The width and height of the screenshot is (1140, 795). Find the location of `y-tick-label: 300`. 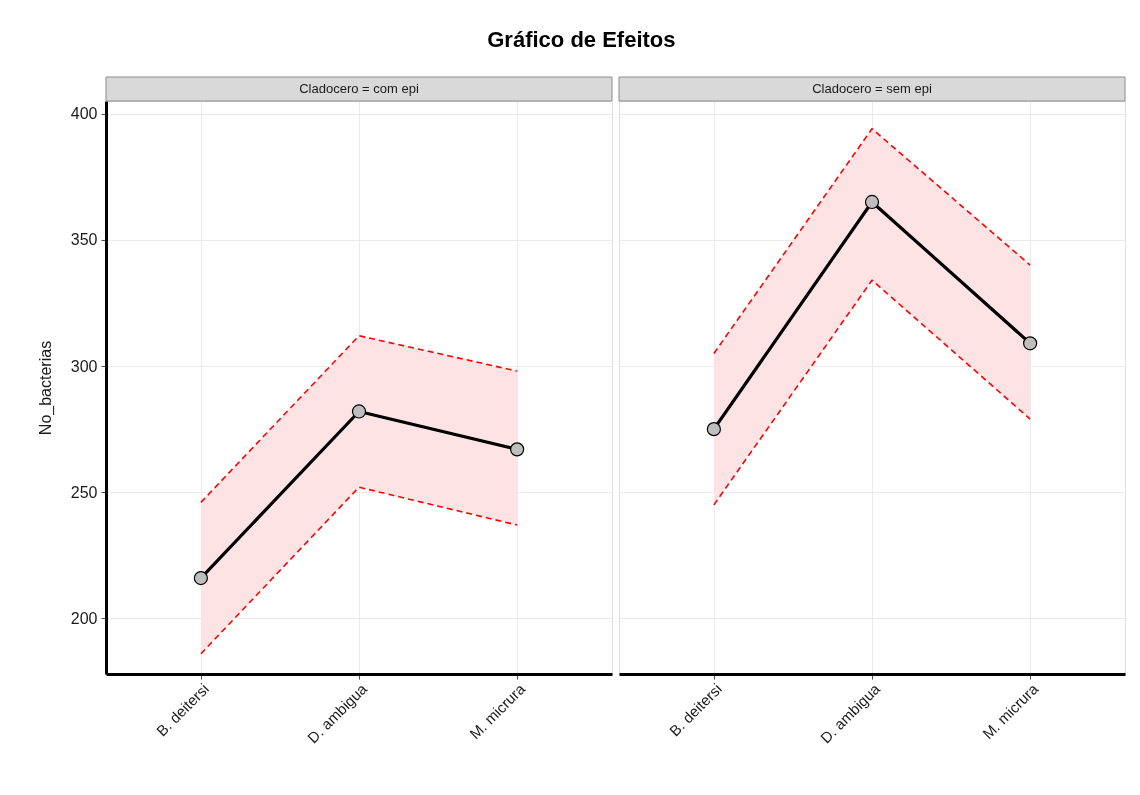

y-tick-label: 300 is located at coordinates (84, 366).